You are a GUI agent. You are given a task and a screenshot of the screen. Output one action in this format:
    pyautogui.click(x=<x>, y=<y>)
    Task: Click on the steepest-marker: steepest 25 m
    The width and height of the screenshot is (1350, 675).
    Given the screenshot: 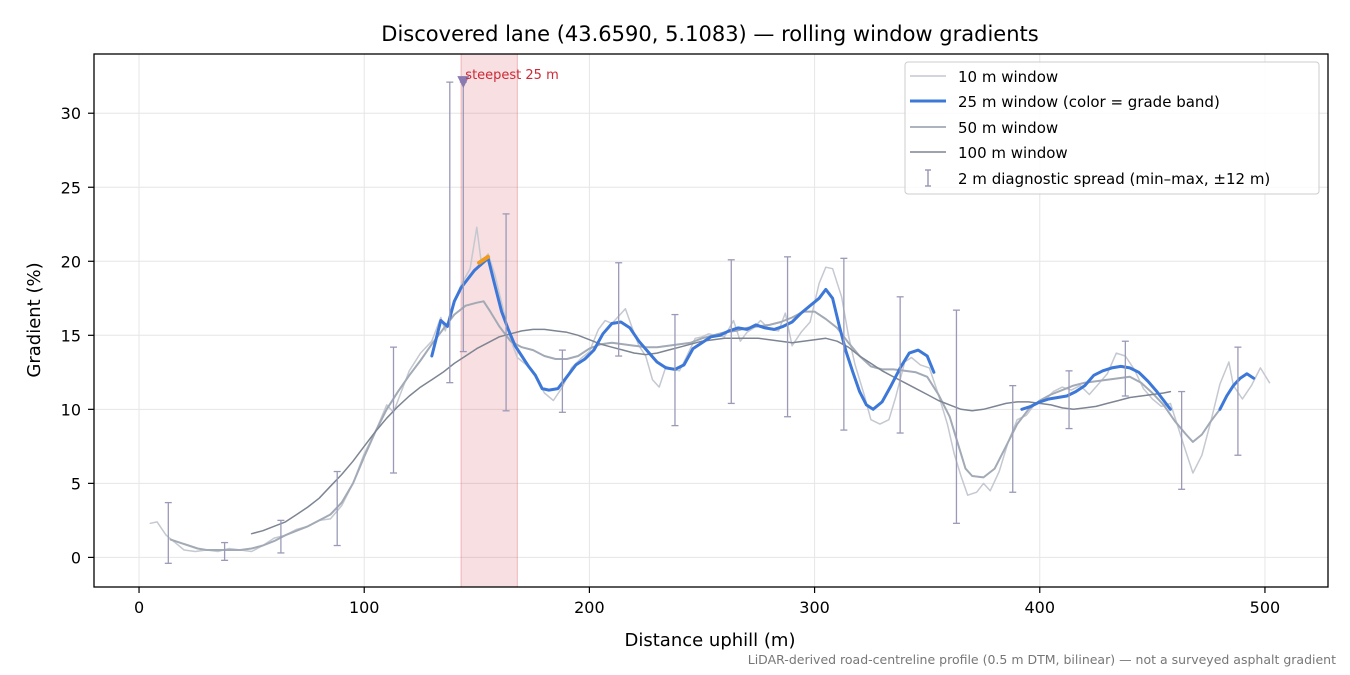 What is the action you would take?
    pyautogui.click(x=508, y=78)
    